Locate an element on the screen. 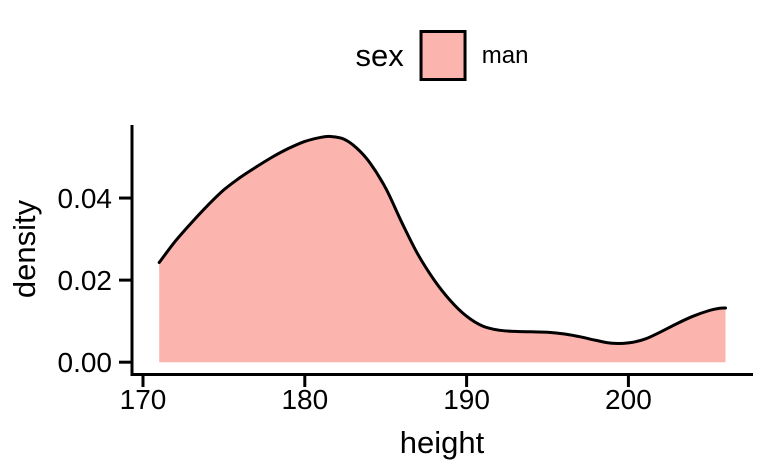 This screenshot has width=768, height=474. y-tick-label: 0.00 is located at coordinates (85, 362).